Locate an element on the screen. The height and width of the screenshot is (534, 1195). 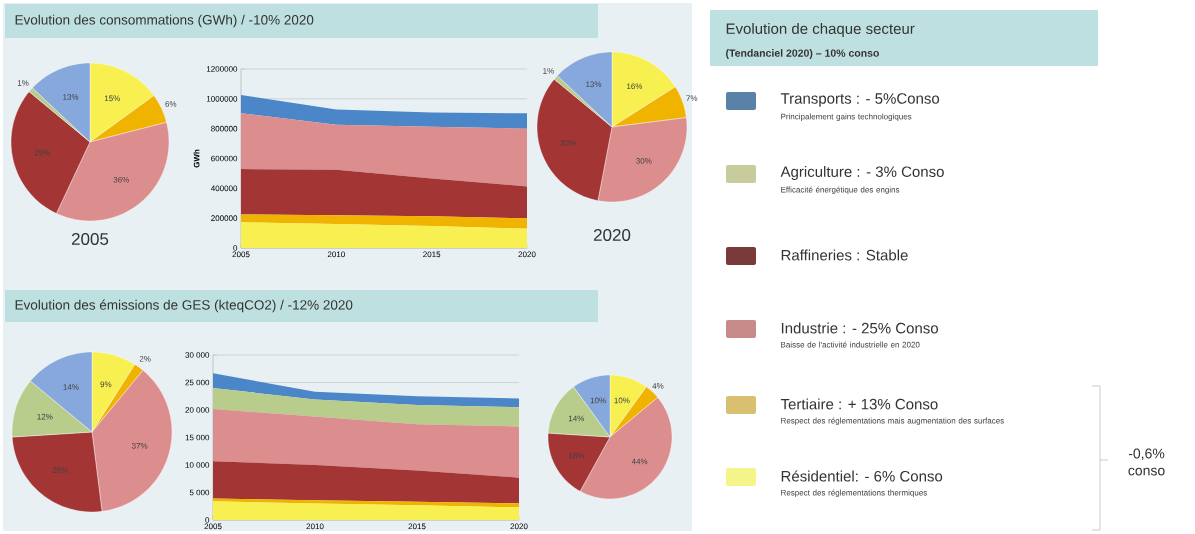
y-tick-label: 1000000 is located at coordinates (222, 98).